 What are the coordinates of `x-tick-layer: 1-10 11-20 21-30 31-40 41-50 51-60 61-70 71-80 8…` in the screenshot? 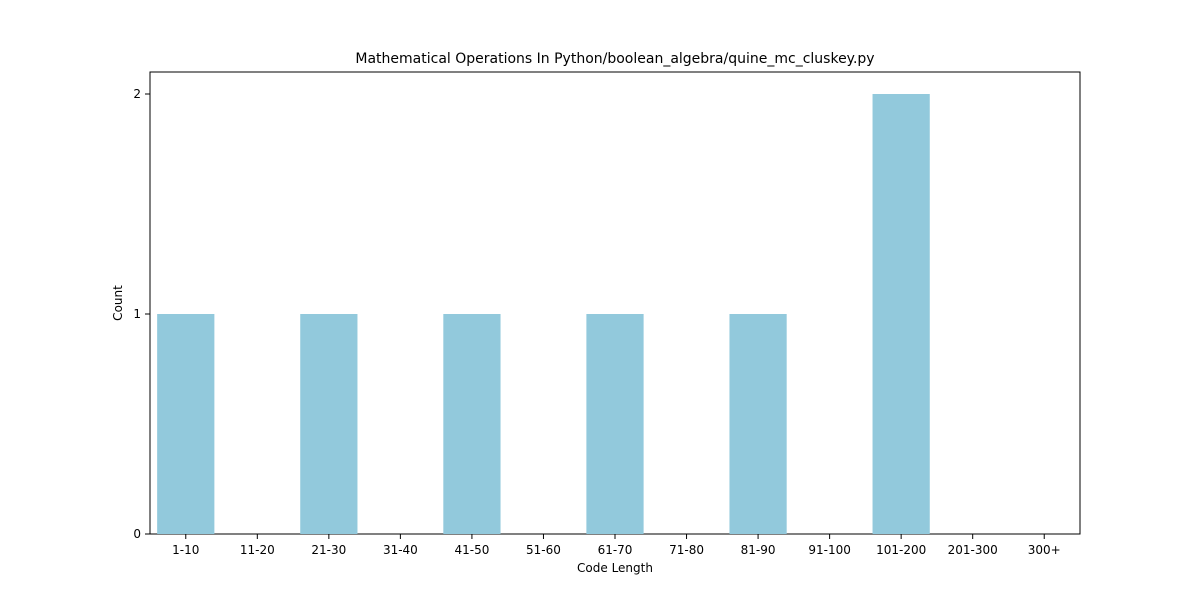 It's located at (616, 545).